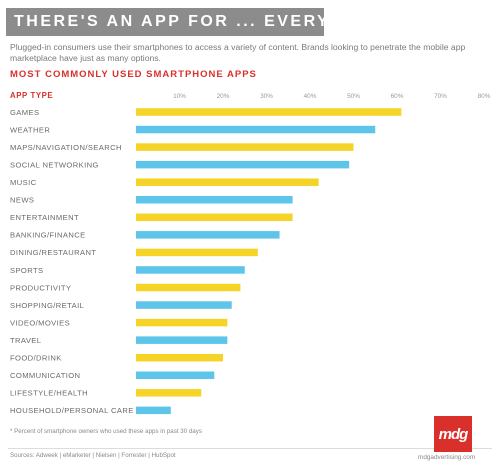 The image size is (500, 468). What do you see at coordinates (397, 96) in the screenshot?
I see `tick-label: 60%` at bounding box center [397, 96].